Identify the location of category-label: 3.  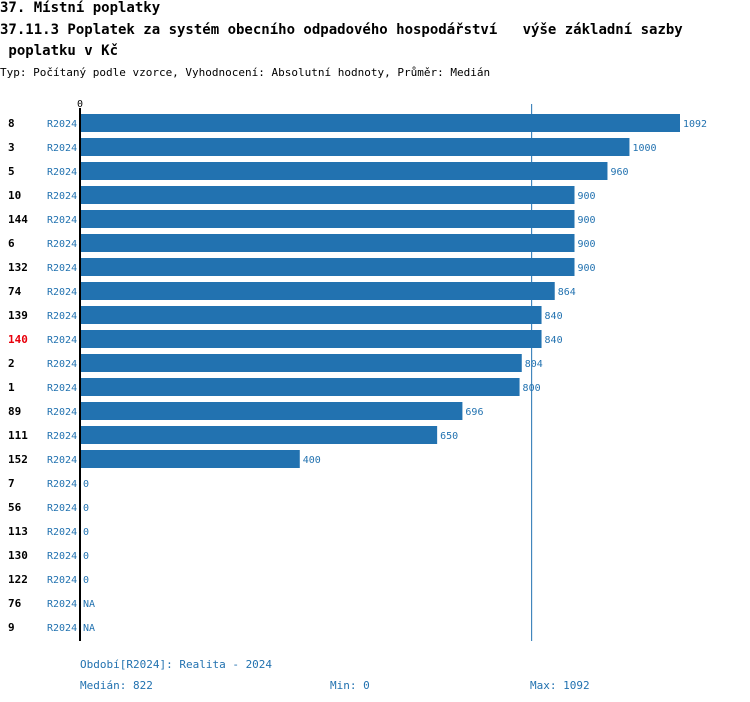
(11, 147).